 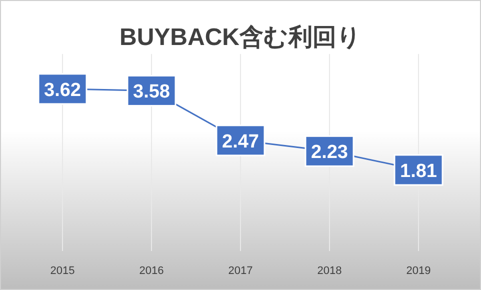 What do you see at coordinates (240, 271) in the screenshot?
I see `x-tick-label: 2017` at bounding box center [240, 271].